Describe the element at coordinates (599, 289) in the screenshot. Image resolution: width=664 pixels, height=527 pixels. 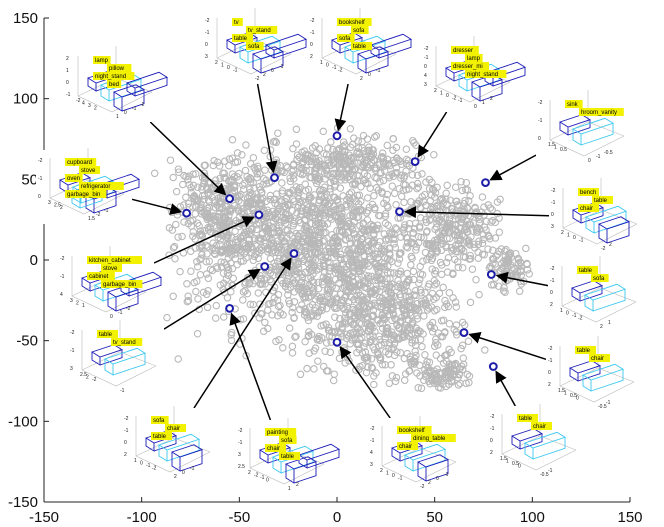
I see `inset-axes` at that location.